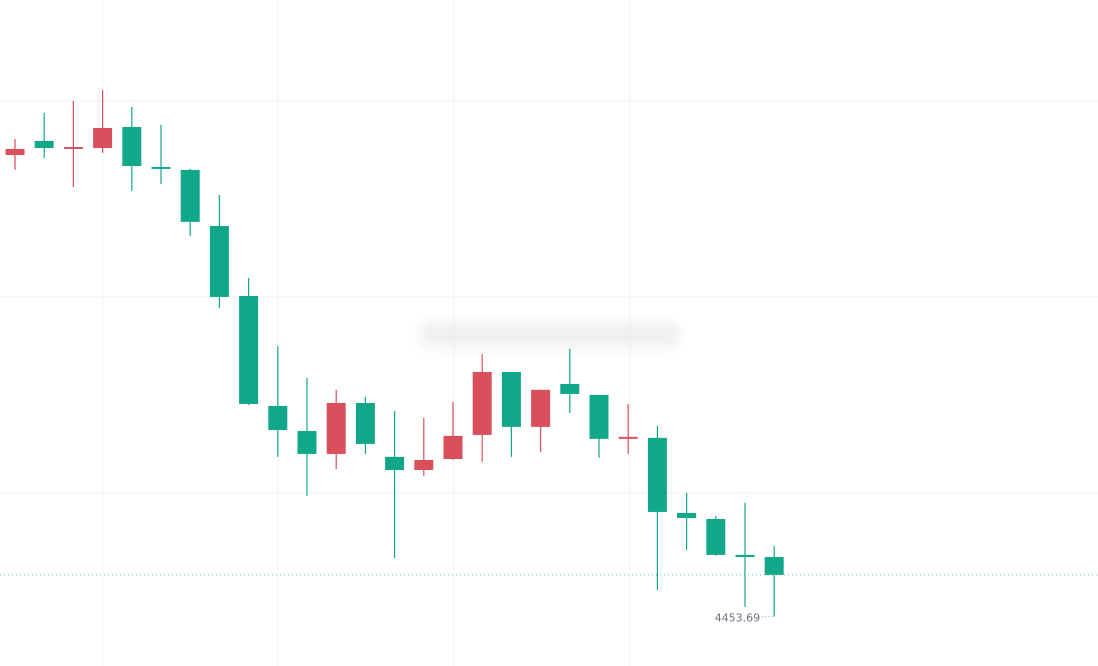 Image resolution: width=1098 pixels, height=666 pixels. I want to click on low-label: 4453.69, so click(738, 618).